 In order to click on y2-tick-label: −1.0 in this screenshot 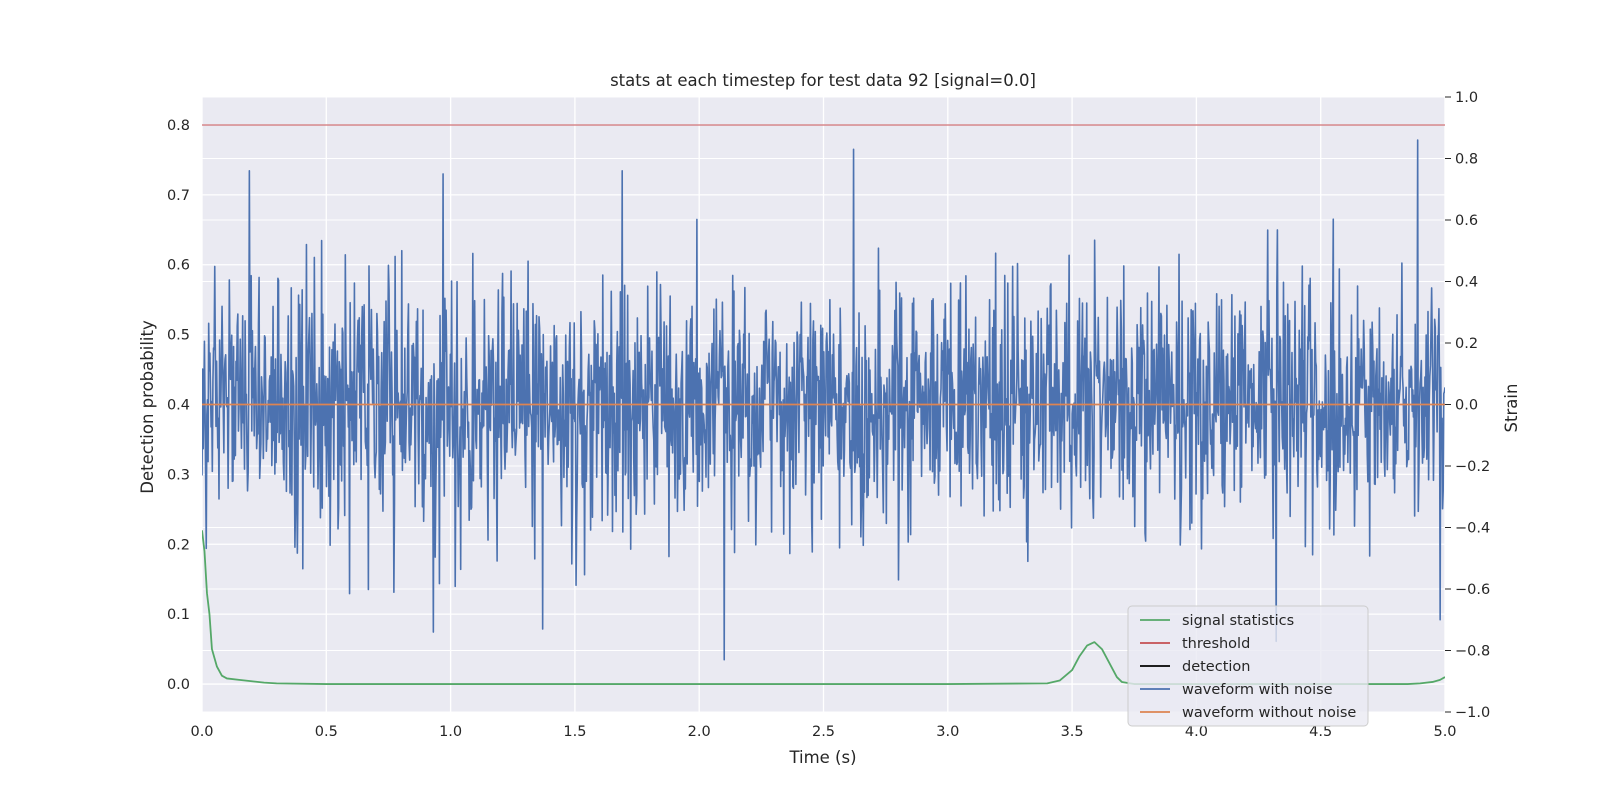, I will do `click(1472, 713)`.